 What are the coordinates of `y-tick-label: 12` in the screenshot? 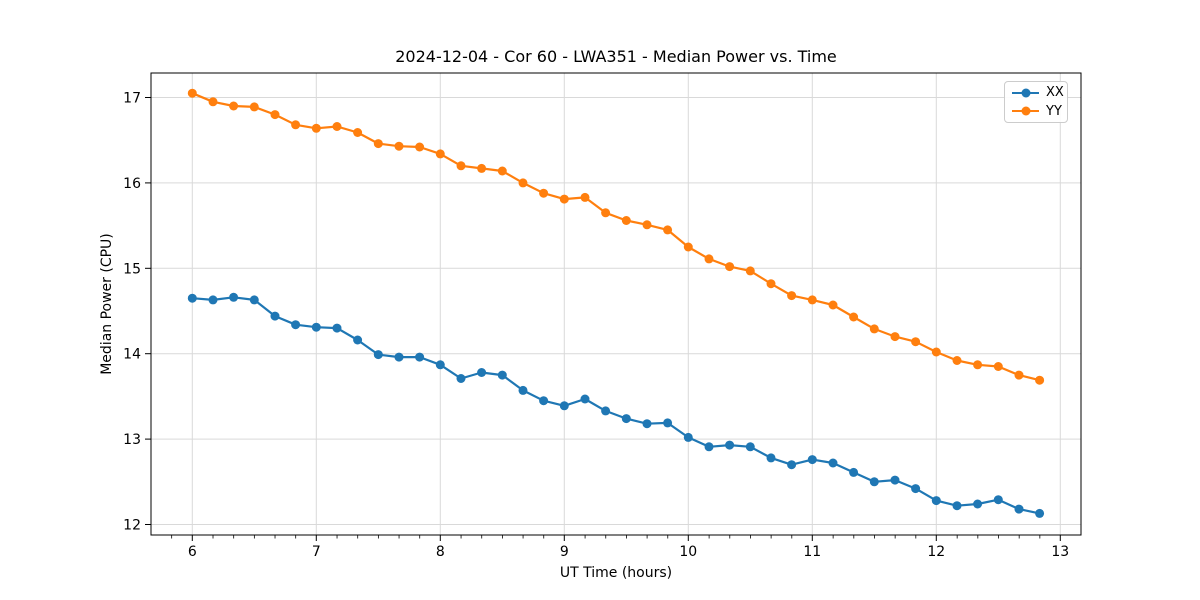 It's located at (132, 525).